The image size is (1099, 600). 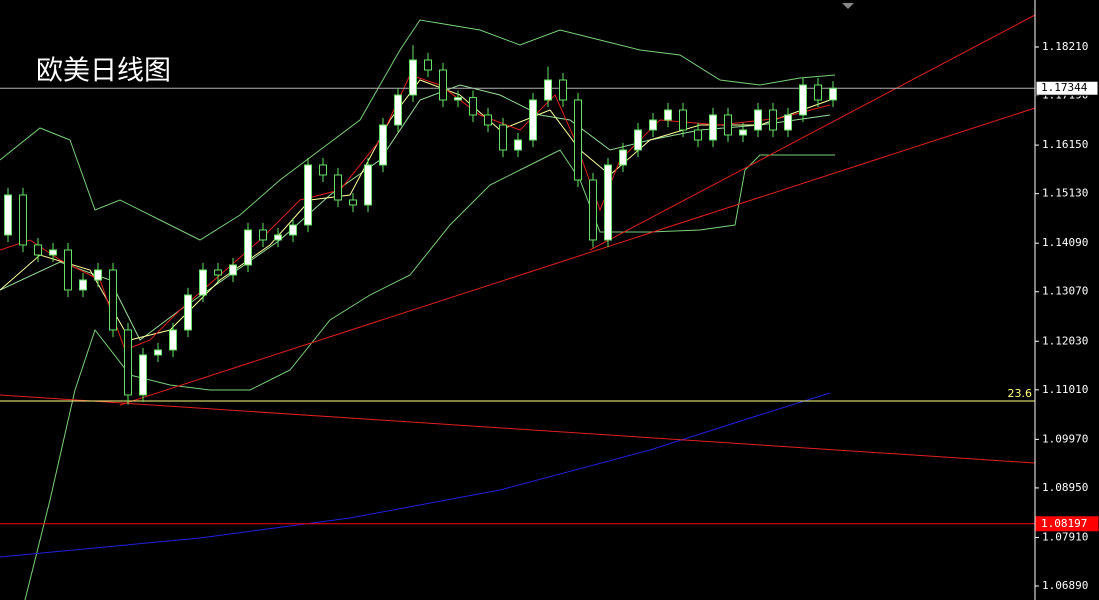 What do you see at coordinates (1065, 291) in the screenshot?
I see `y-tick-label: 1.13070` at bounding box center [1065, 291].